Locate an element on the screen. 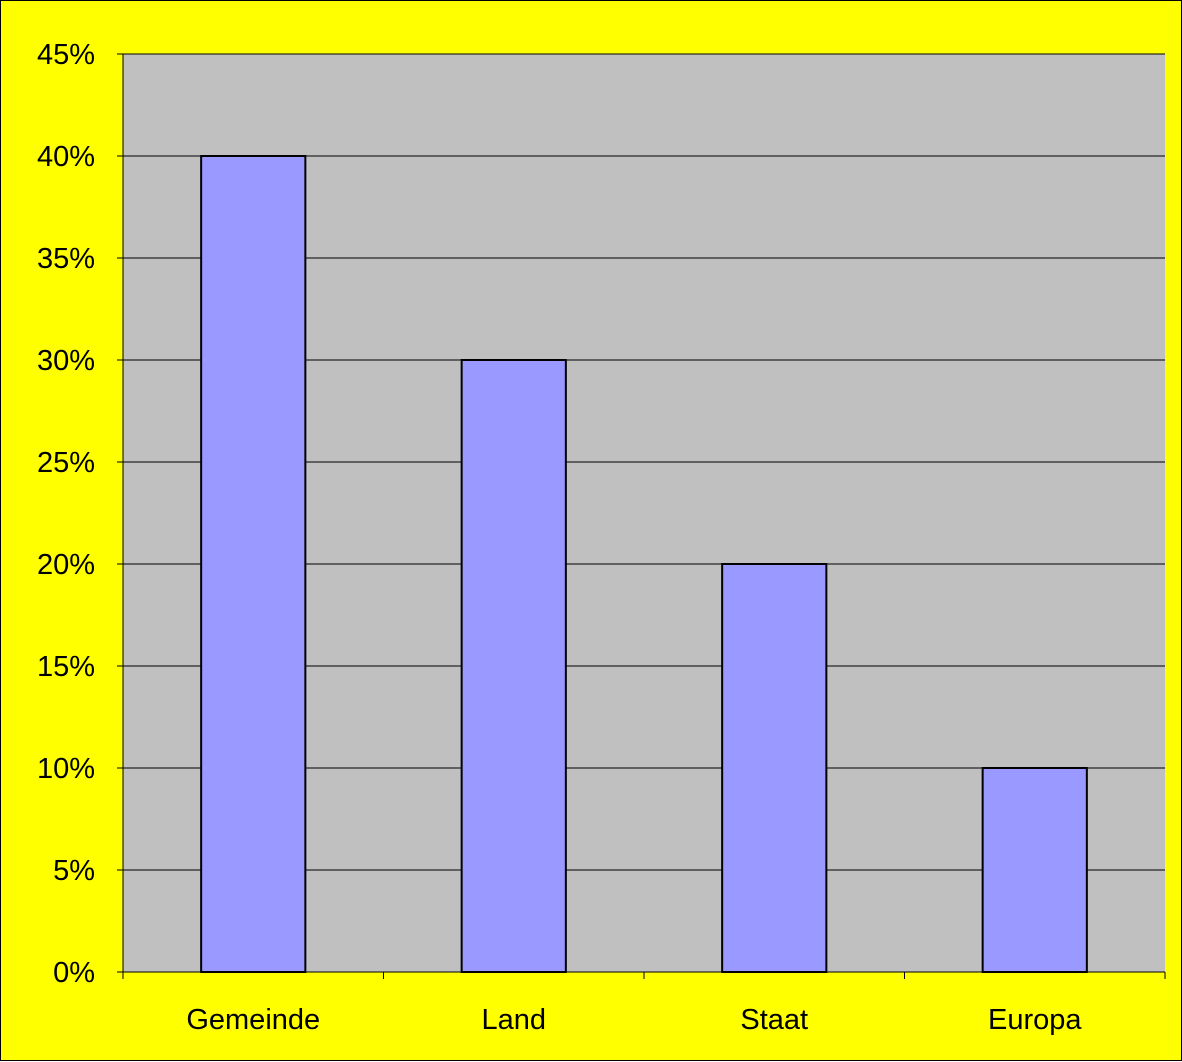  y-tick-label: 0% is located at coordinates (74, 973).